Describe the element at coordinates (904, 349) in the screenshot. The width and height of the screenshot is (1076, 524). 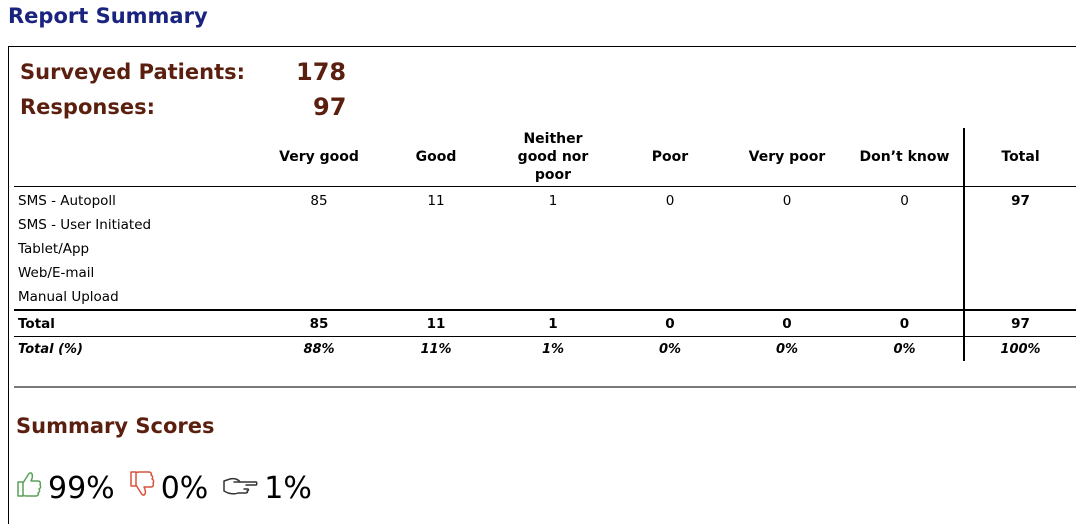
I see `pct-dont-know: 0%` at that location.